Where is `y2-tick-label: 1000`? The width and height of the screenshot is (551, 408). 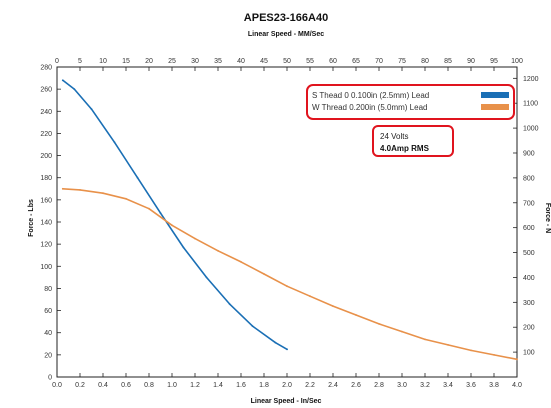
y2-tick-label: 1000 is located at coordinates (531, 129).